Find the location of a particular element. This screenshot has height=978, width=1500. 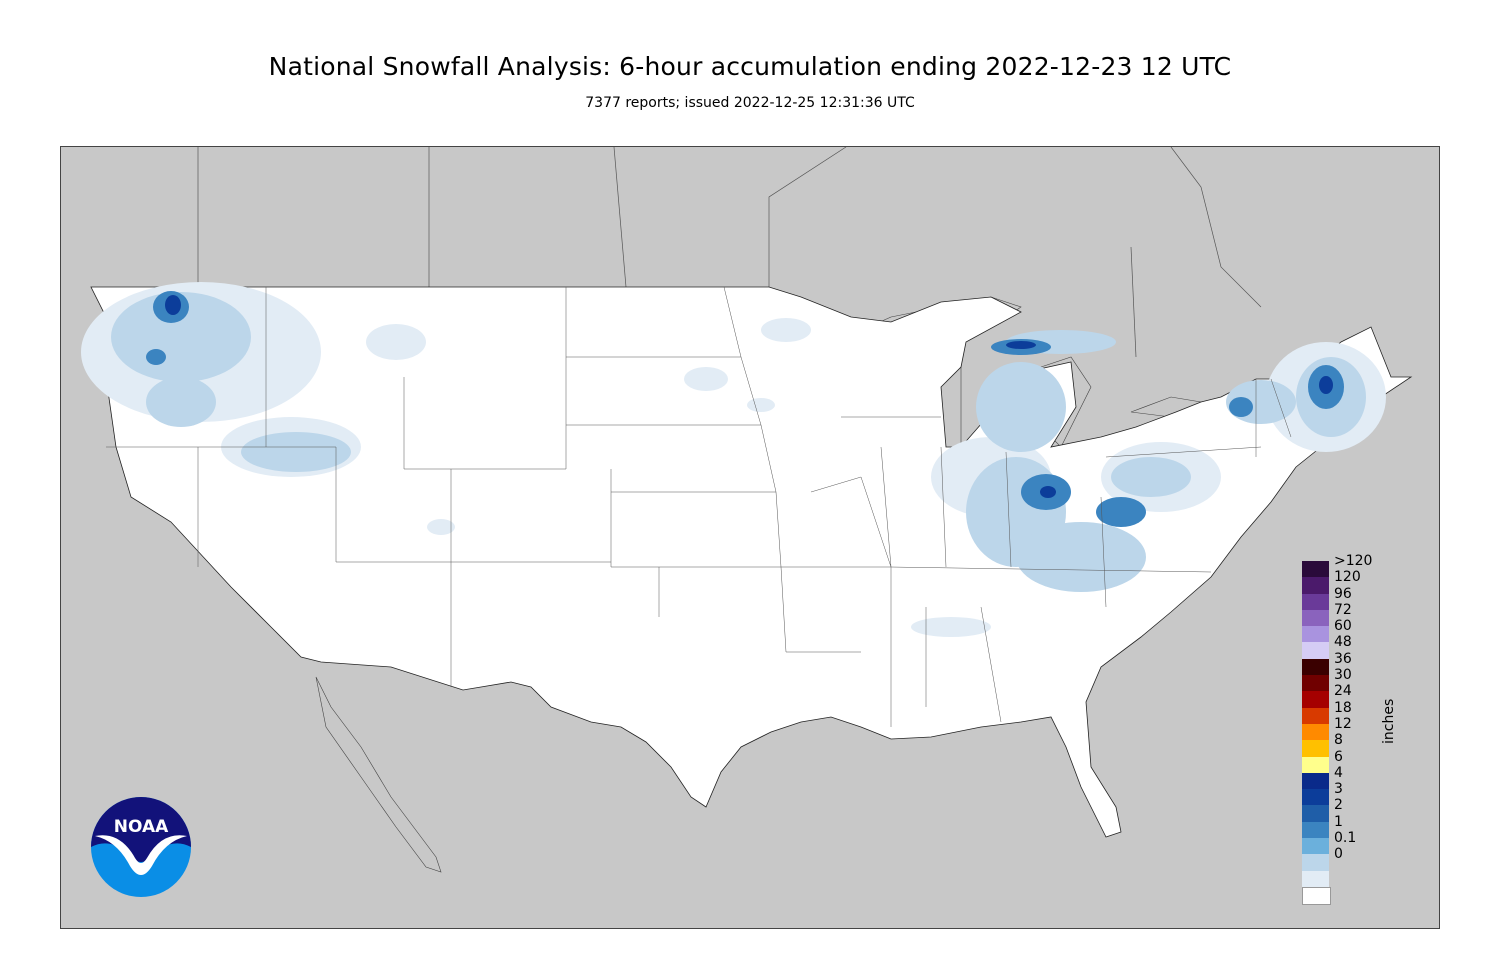

legend-label: 18 is located at coordinates (1343, 707).